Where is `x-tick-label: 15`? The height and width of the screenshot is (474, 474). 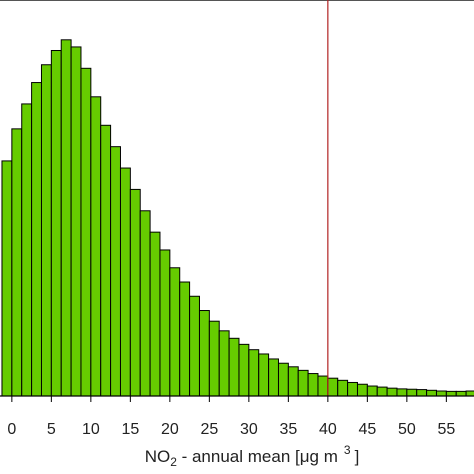 x-tick-label: 15 is located at coordinates (130, 429).